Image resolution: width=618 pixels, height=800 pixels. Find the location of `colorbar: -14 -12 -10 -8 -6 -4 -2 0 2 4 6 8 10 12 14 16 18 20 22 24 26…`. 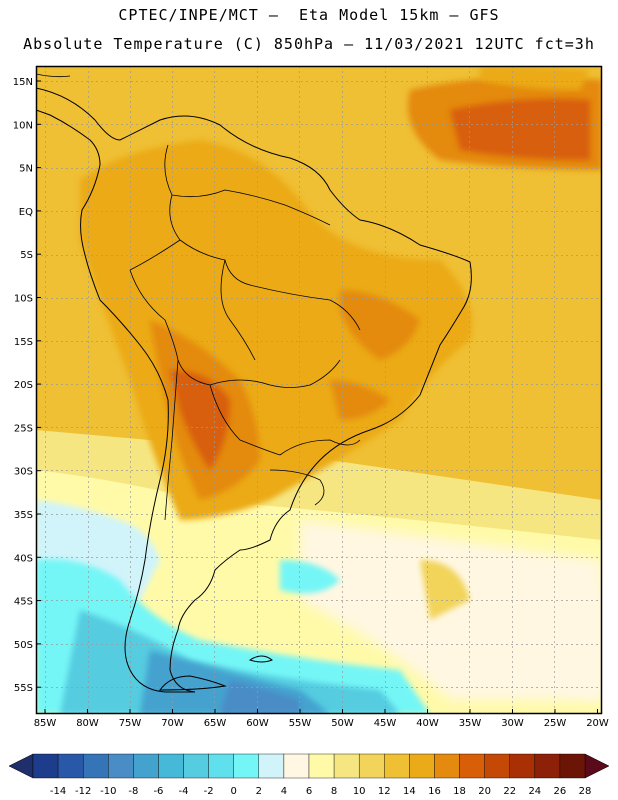

colorbar: -14 -12 -10 -8 -6 -4 -2 0 2 4 6 8 10 12 14 16 18 20 22 24 26… is located at coordinates (309, 775).